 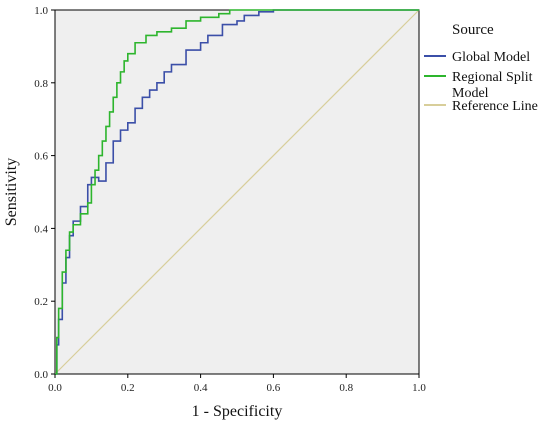 I want to click on x-tick-label: 0.4, so click(x=201, y=388).